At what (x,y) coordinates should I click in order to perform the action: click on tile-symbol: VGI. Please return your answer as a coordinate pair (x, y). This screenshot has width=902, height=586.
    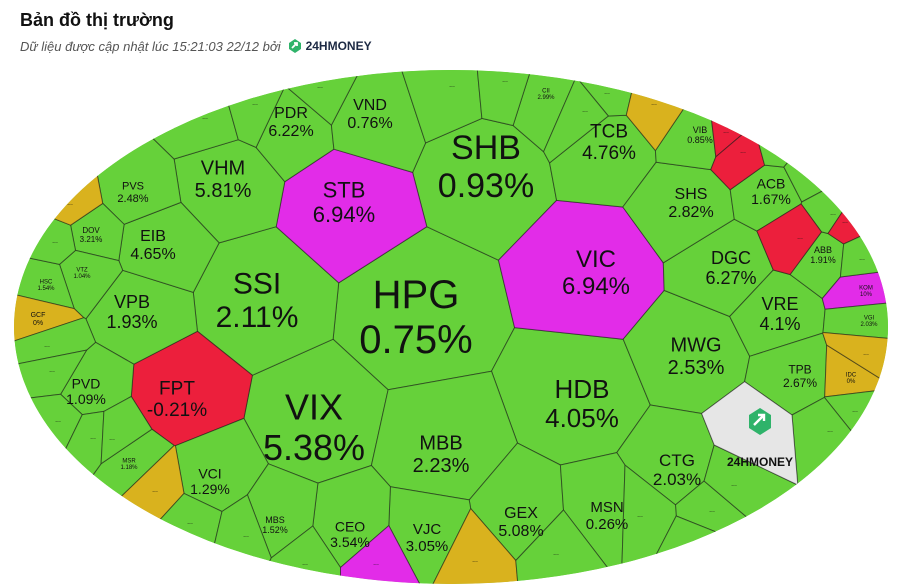
    Looking at the image, I should click on (869, 318).